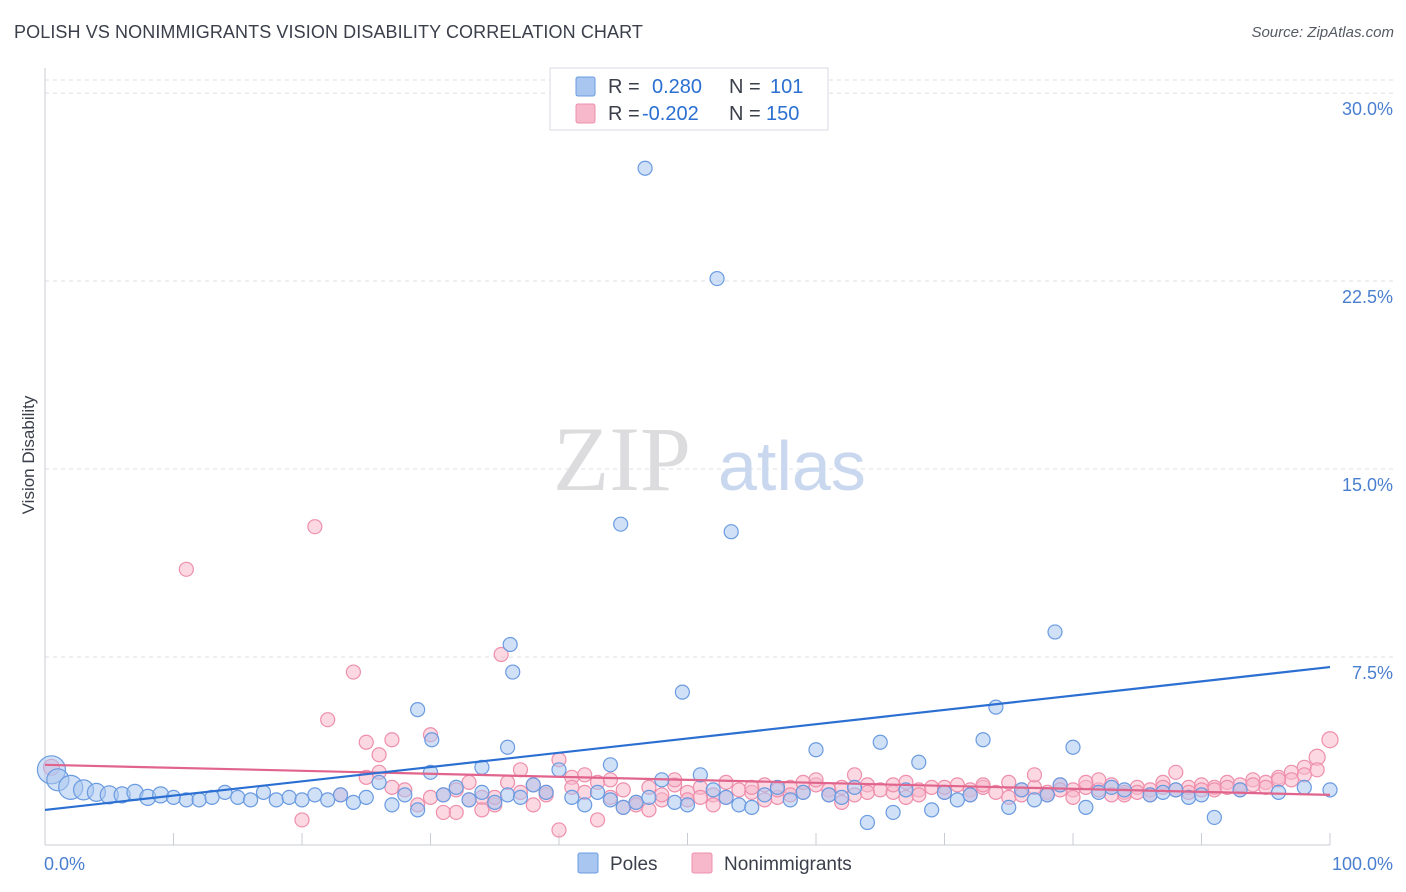 This screenshot has width=1406, height=892. I want to click on bottom-legend: Poles Nonimmigrants, so click(714, 863).